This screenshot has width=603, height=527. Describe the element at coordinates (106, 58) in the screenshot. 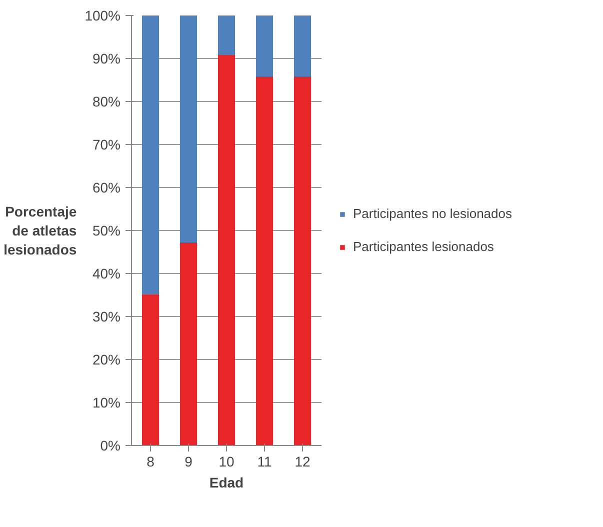

I see `y-tick-label: 90%` at that location.